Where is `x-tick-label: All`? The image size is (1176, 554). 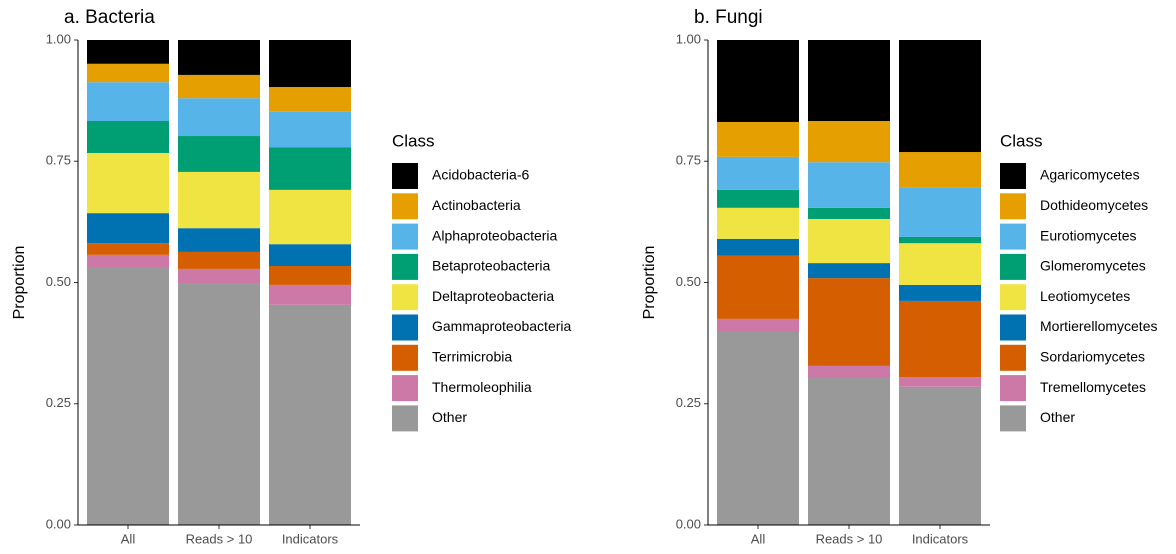
x-tick-label: All is located at coordinates (128, 538).